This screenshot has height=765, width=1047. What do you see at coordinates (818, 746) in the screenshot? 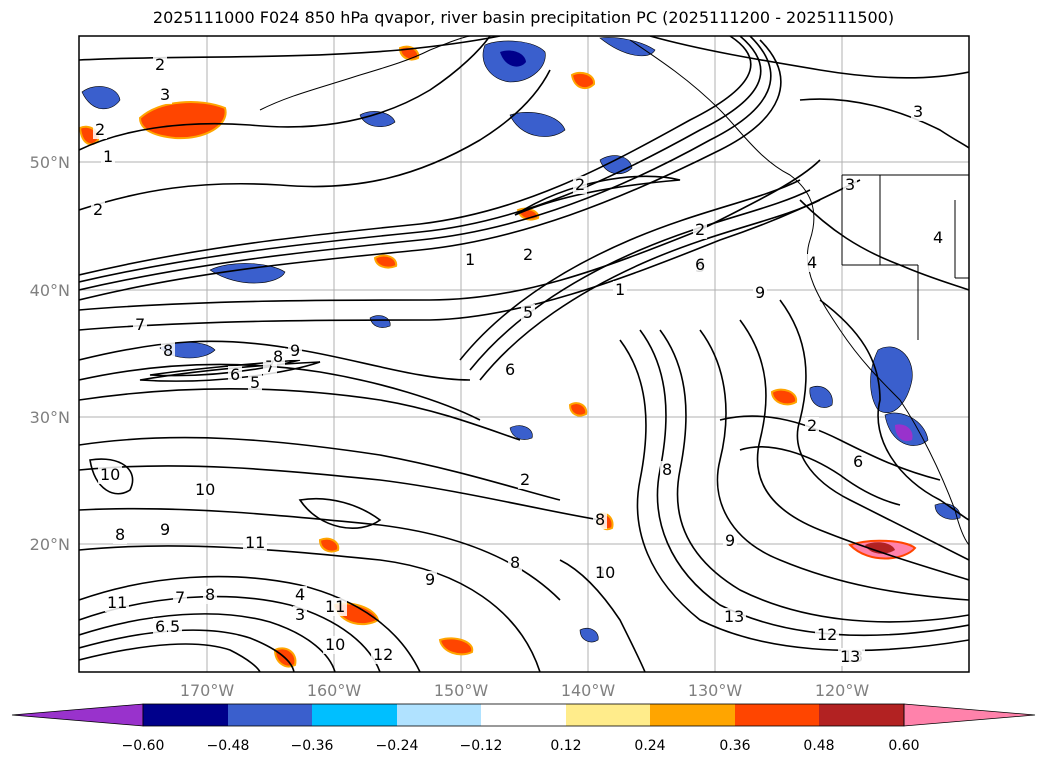
I see `colorbar-tick-label: 0.48` at bounding box center [818, 746].